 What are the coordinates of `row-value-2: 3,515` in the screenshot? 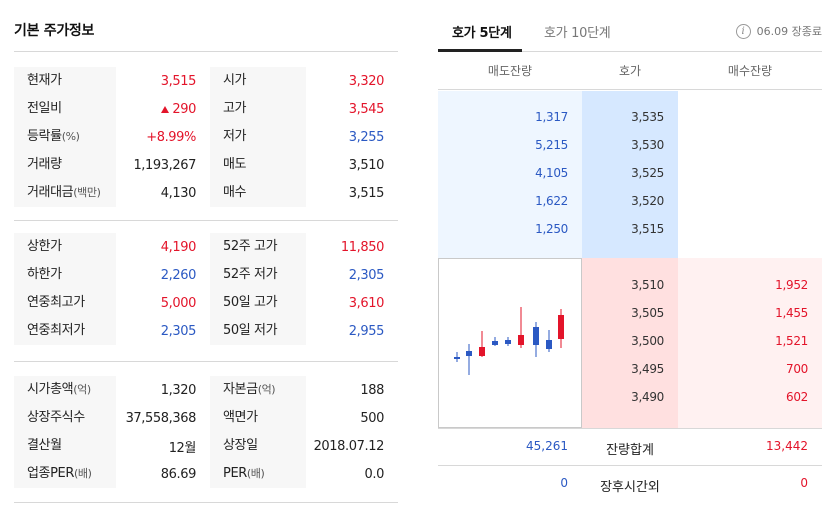 It's located at (366, 193).